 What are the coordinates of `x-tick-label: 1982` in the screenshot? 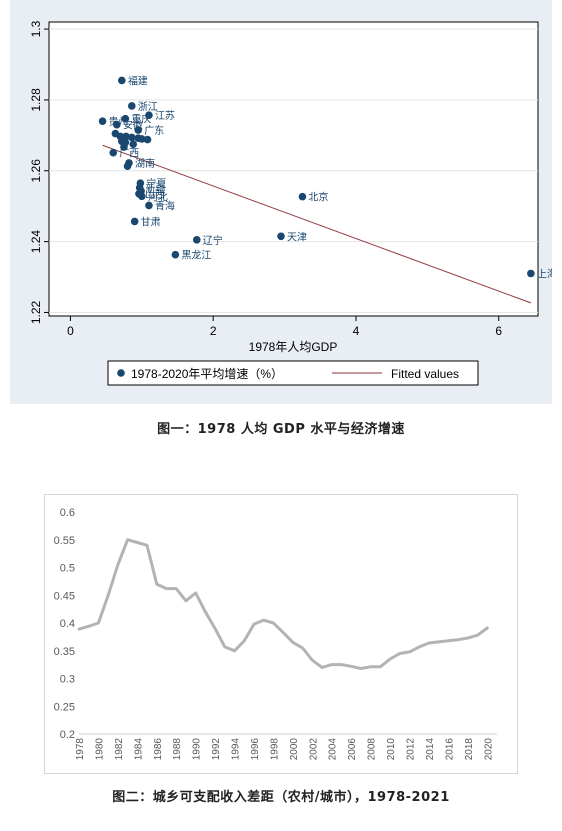 It's located at (119, 749).